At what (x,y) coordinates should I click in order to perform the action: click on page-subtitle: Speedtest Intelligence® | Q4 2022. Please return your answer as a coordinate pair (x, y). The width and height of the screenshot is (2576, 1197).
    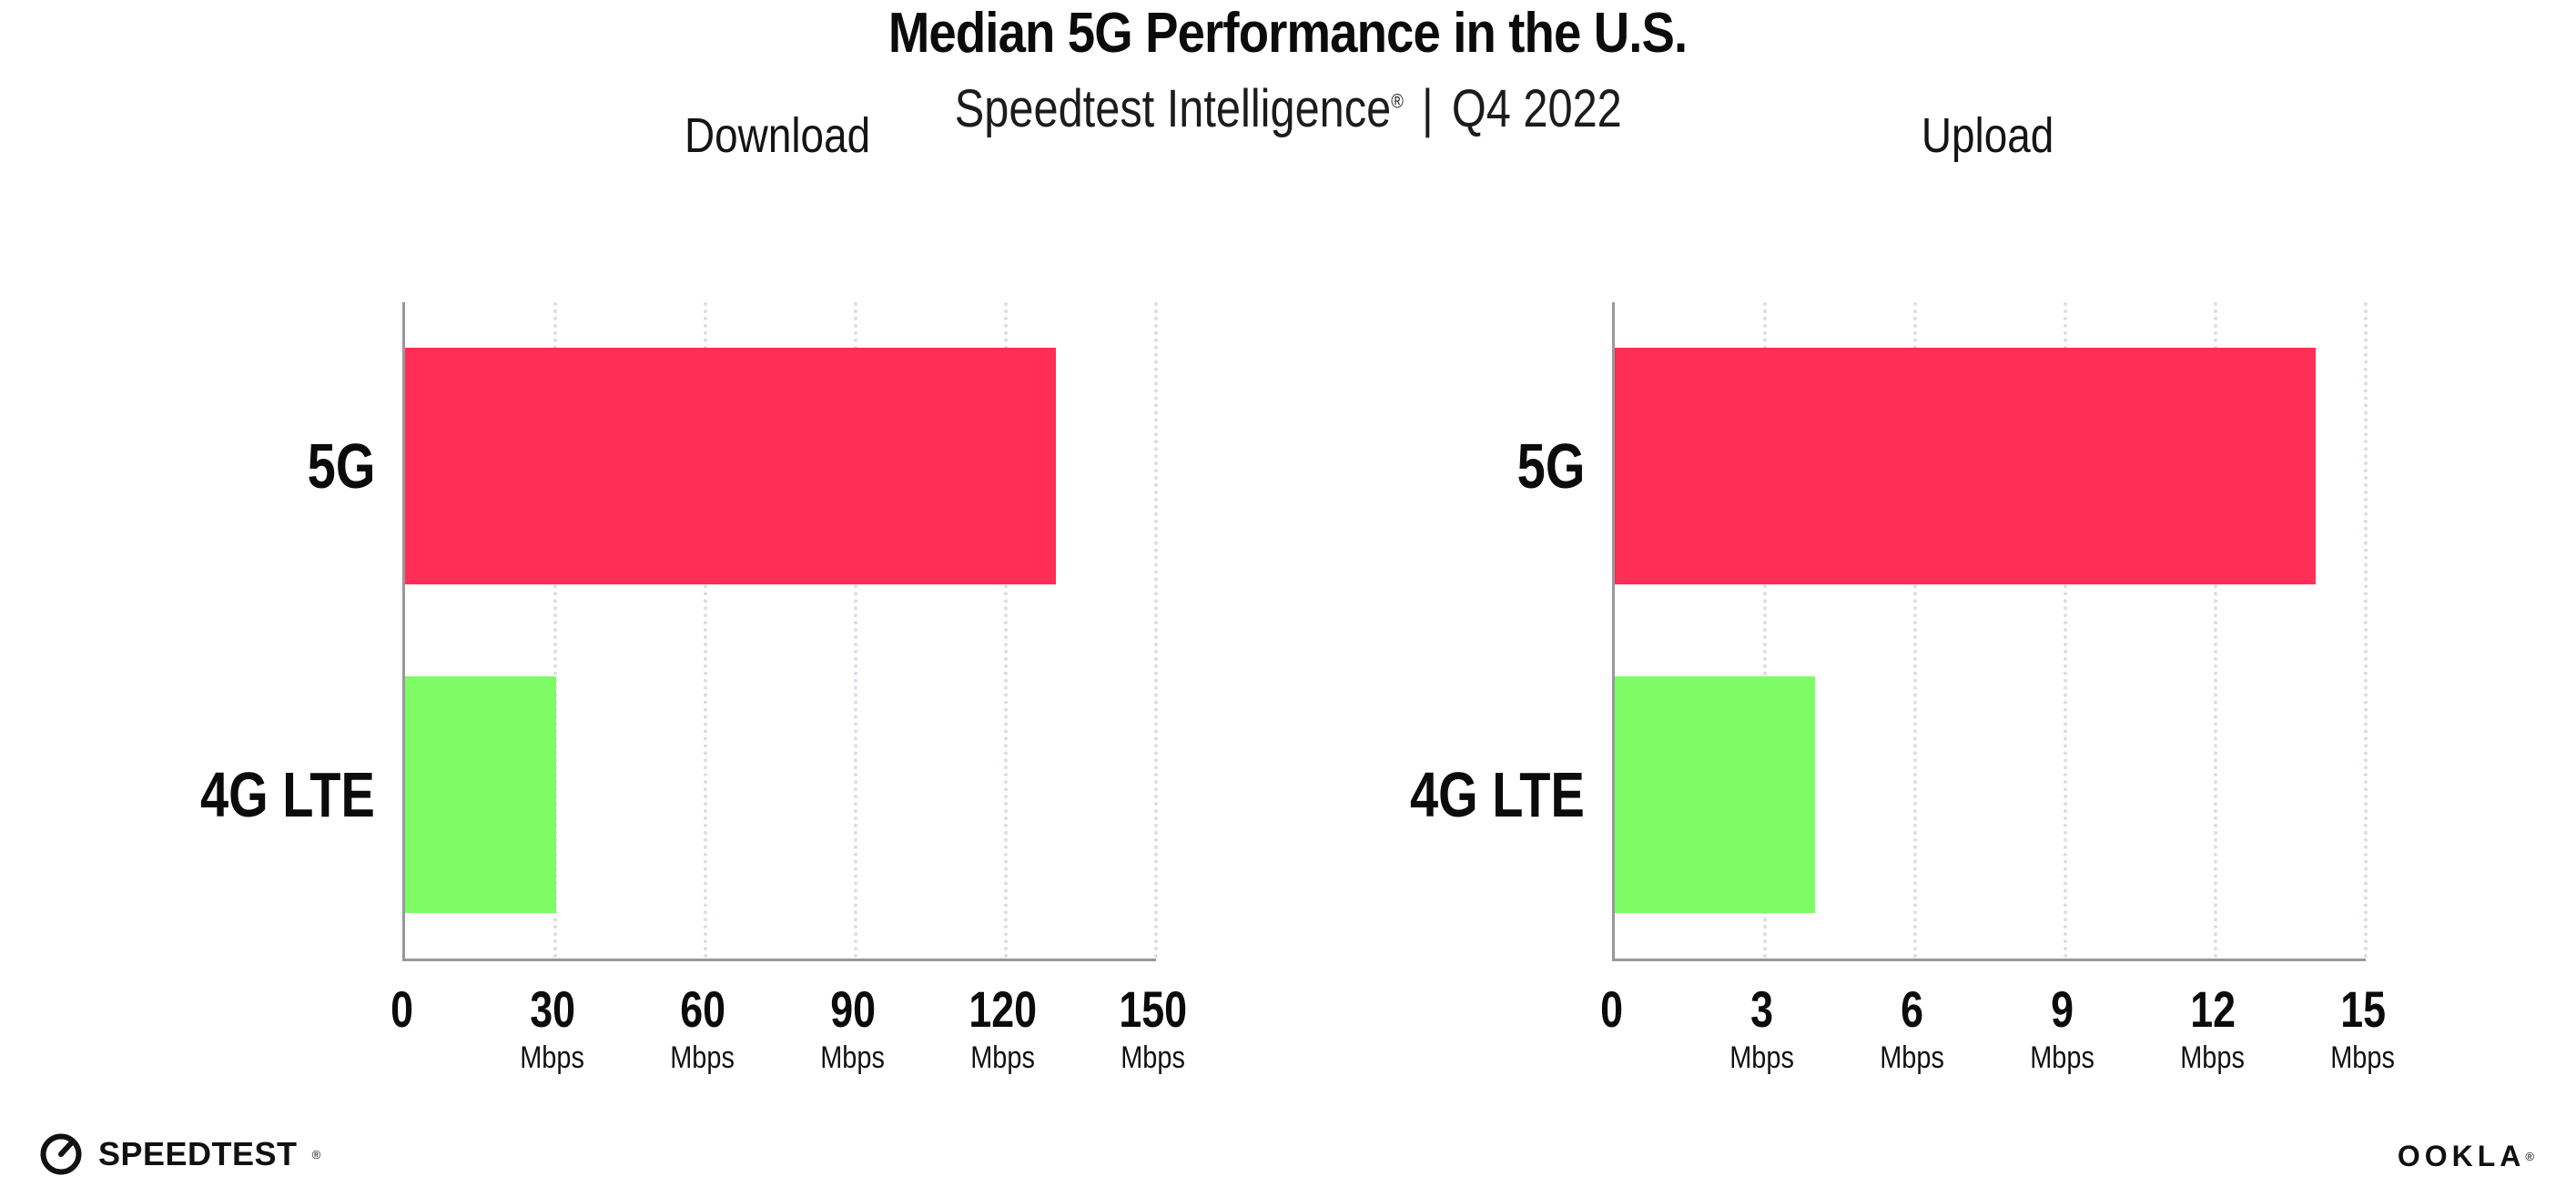
    Looking at the image, I should click on (1288, 109).